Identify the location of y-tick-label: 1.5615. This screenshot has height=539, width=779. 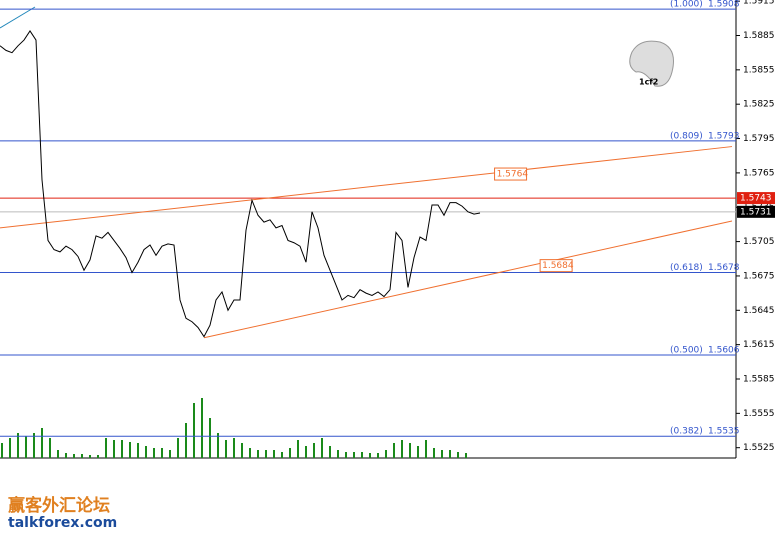
(759, 345).